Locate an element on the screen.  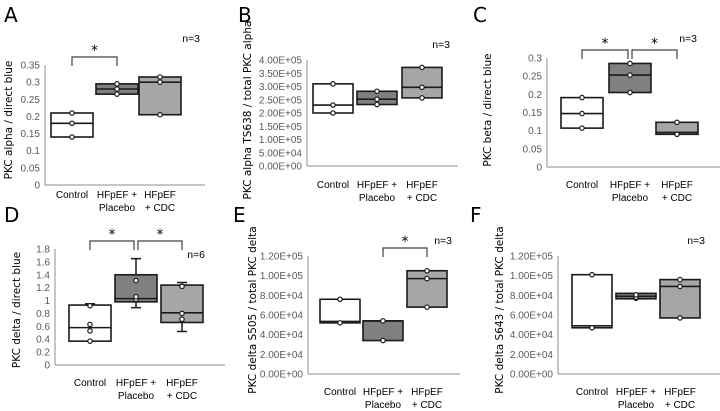
panel-d-x-tick-label: + CDC is located at coordinates (182, 396).